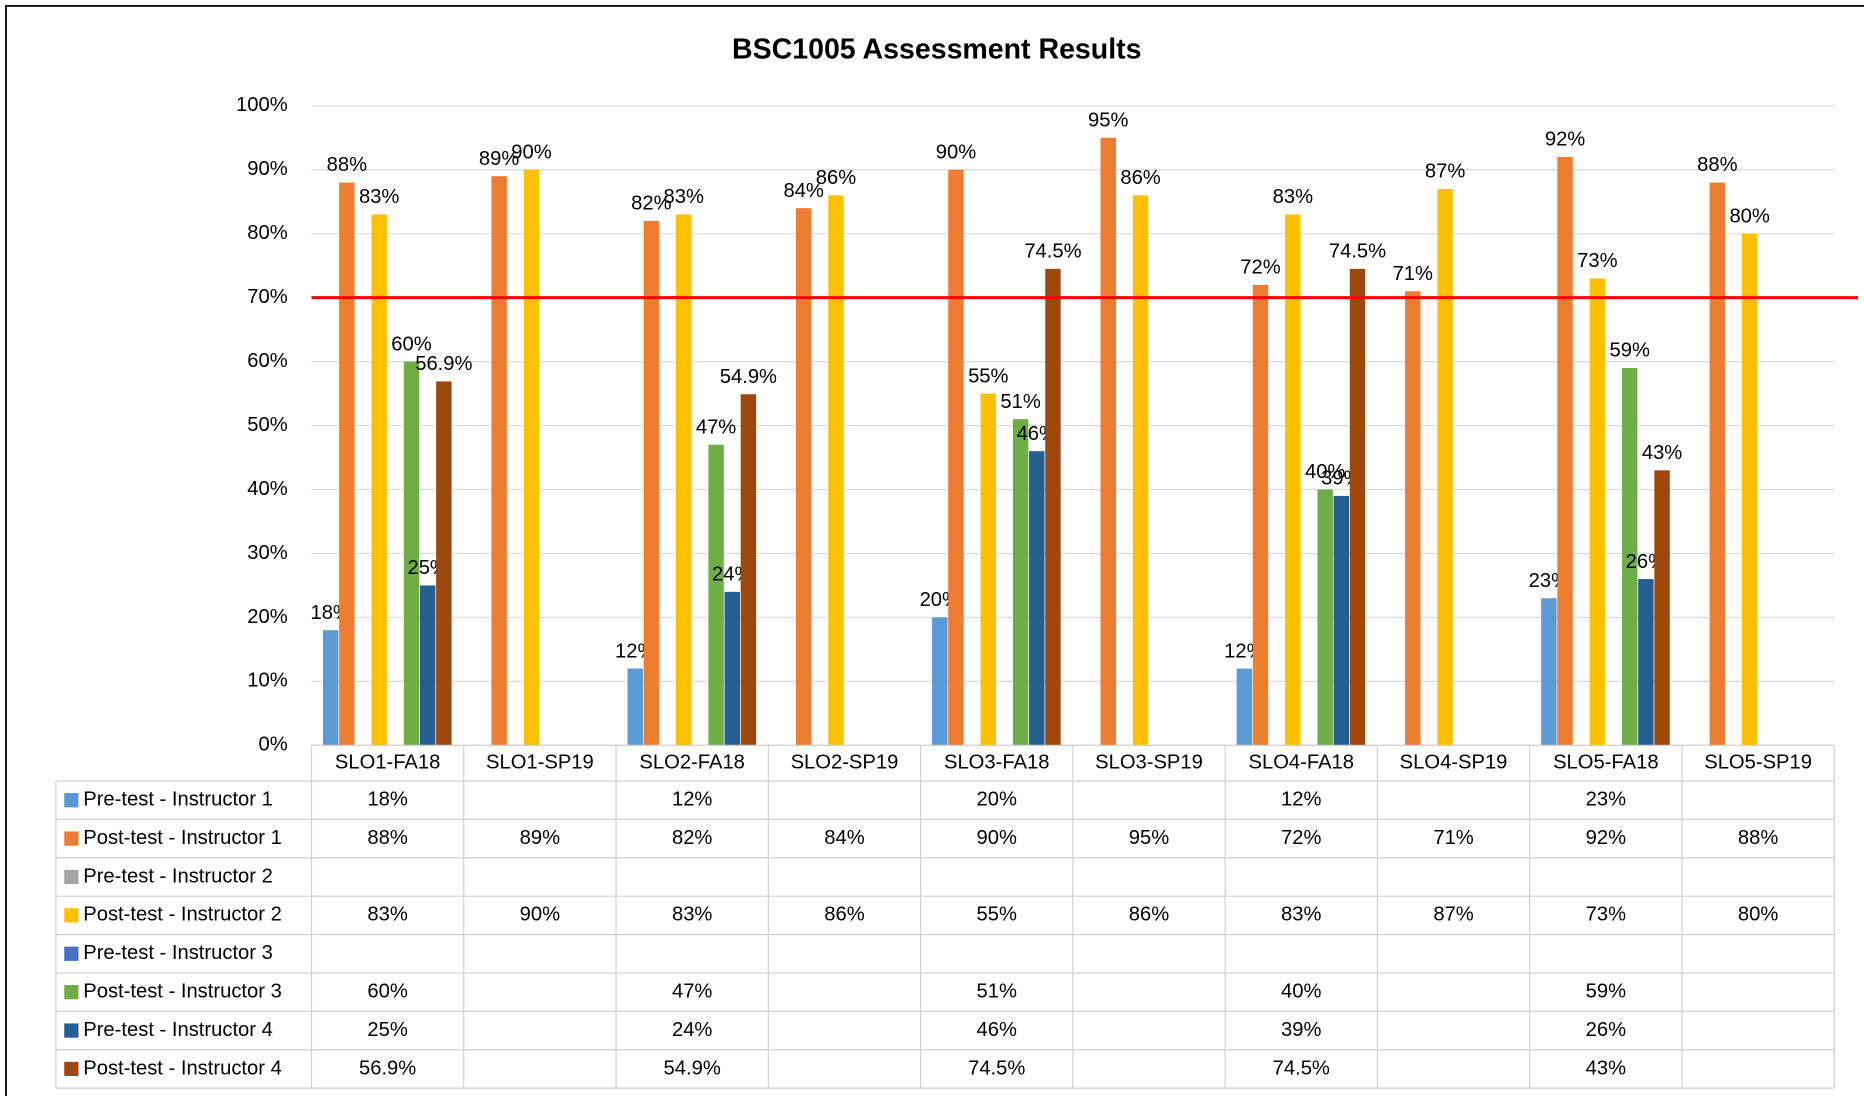 Image resolution: width=1864 pixels, height=1101 pixels. Describe the element at coordinates (182, 992) in the screenshot. I see `legend-label: Post-test - Instructor 3` at that location.